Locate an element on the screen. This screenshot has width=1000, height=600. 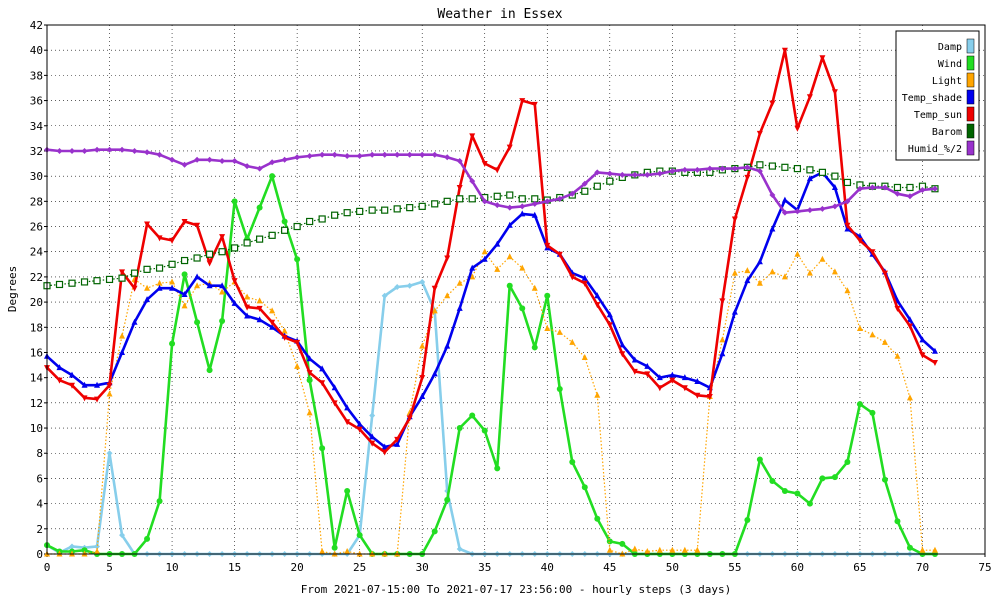
y-tick-label: 10 is located at coordinates (36, 428).